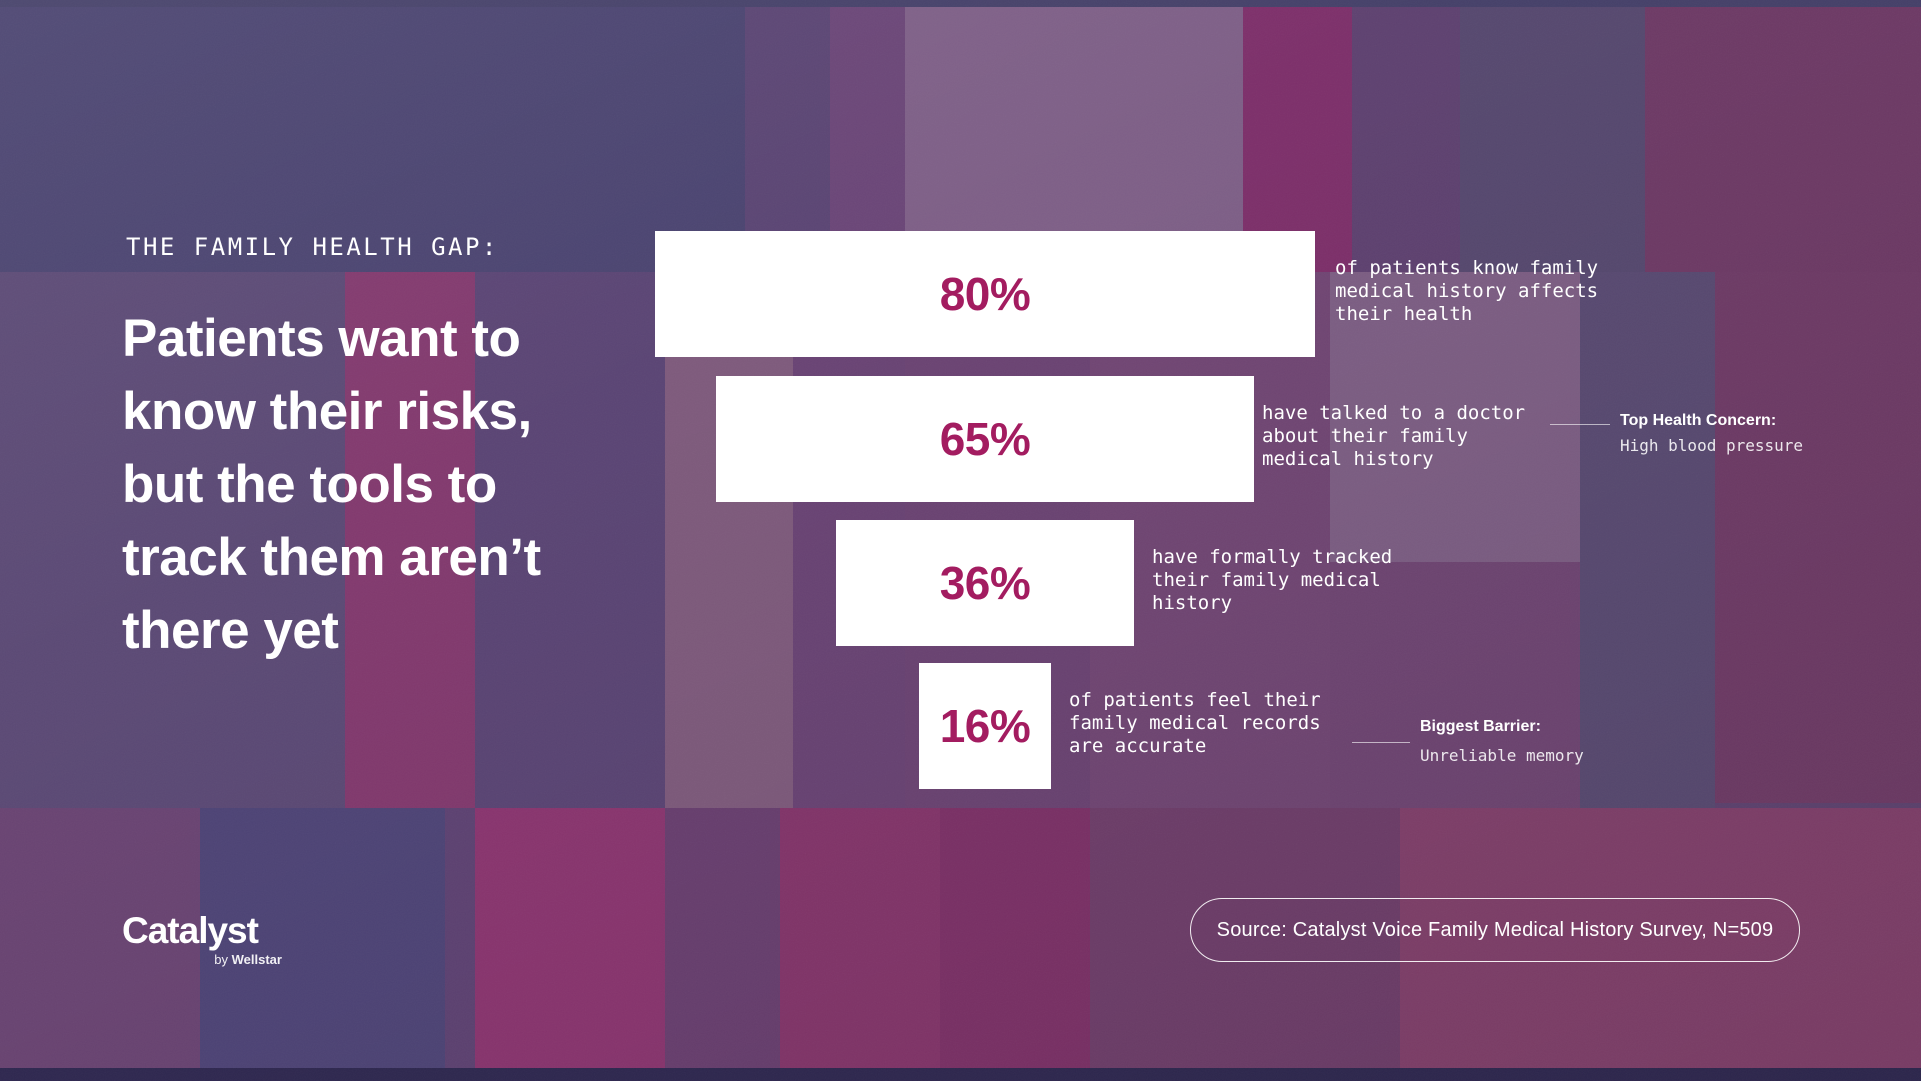  I want to click on catalyst-logo: Catalyst by Wellstar, so click(202, 938).